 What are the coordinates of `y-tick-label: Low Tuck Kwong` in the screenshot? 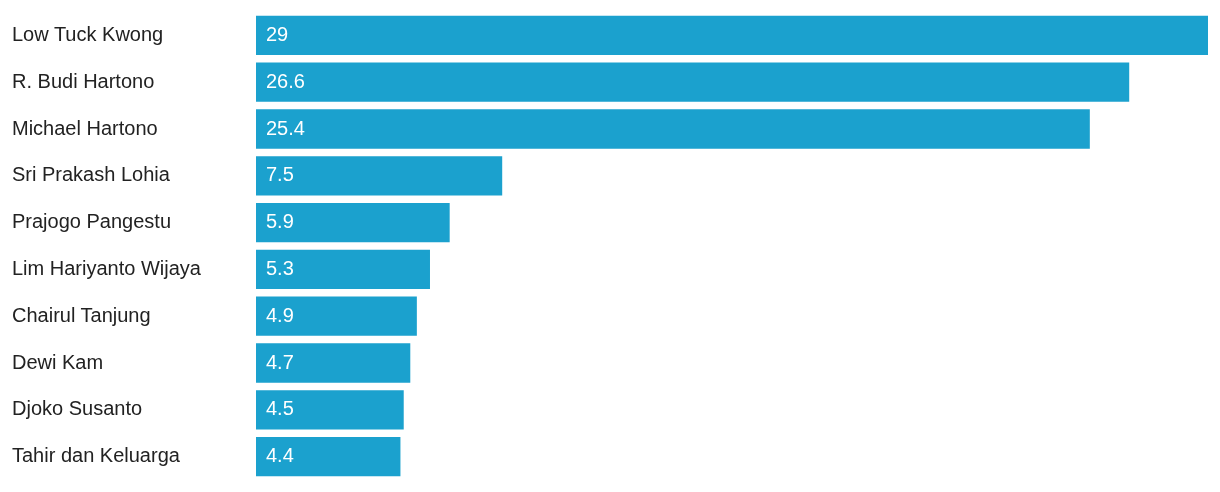 It's located at (88, 33).